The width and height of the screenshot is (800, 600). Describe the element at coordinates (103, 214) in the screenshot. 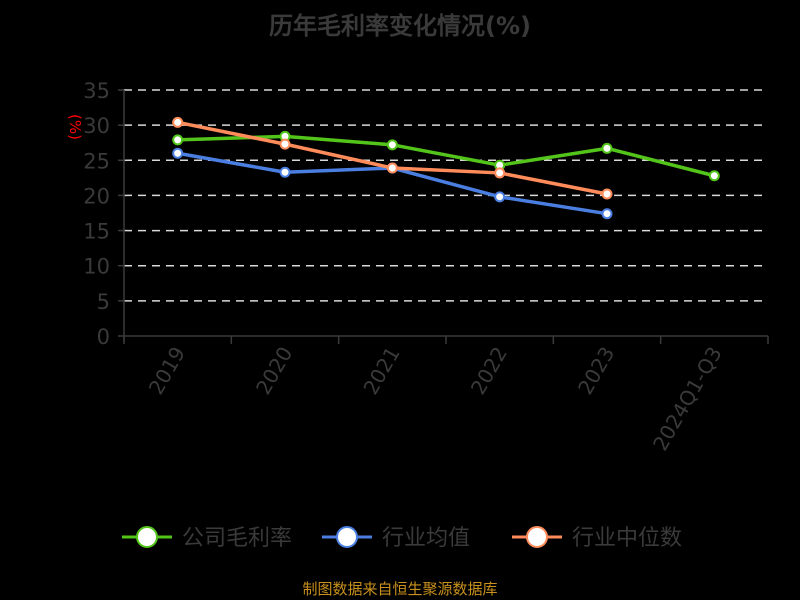

I see `y-axis-ticks: 0 5 10 15 20 25 30 35` at that location.